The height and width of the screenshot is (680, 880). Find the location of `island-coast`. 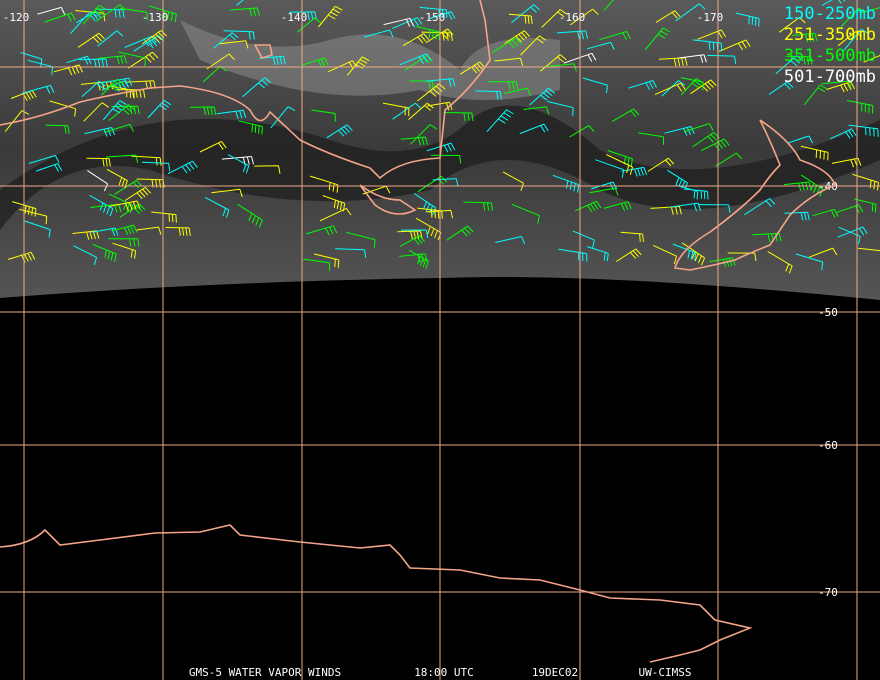

island-coast is located at coordinates (263, 51).